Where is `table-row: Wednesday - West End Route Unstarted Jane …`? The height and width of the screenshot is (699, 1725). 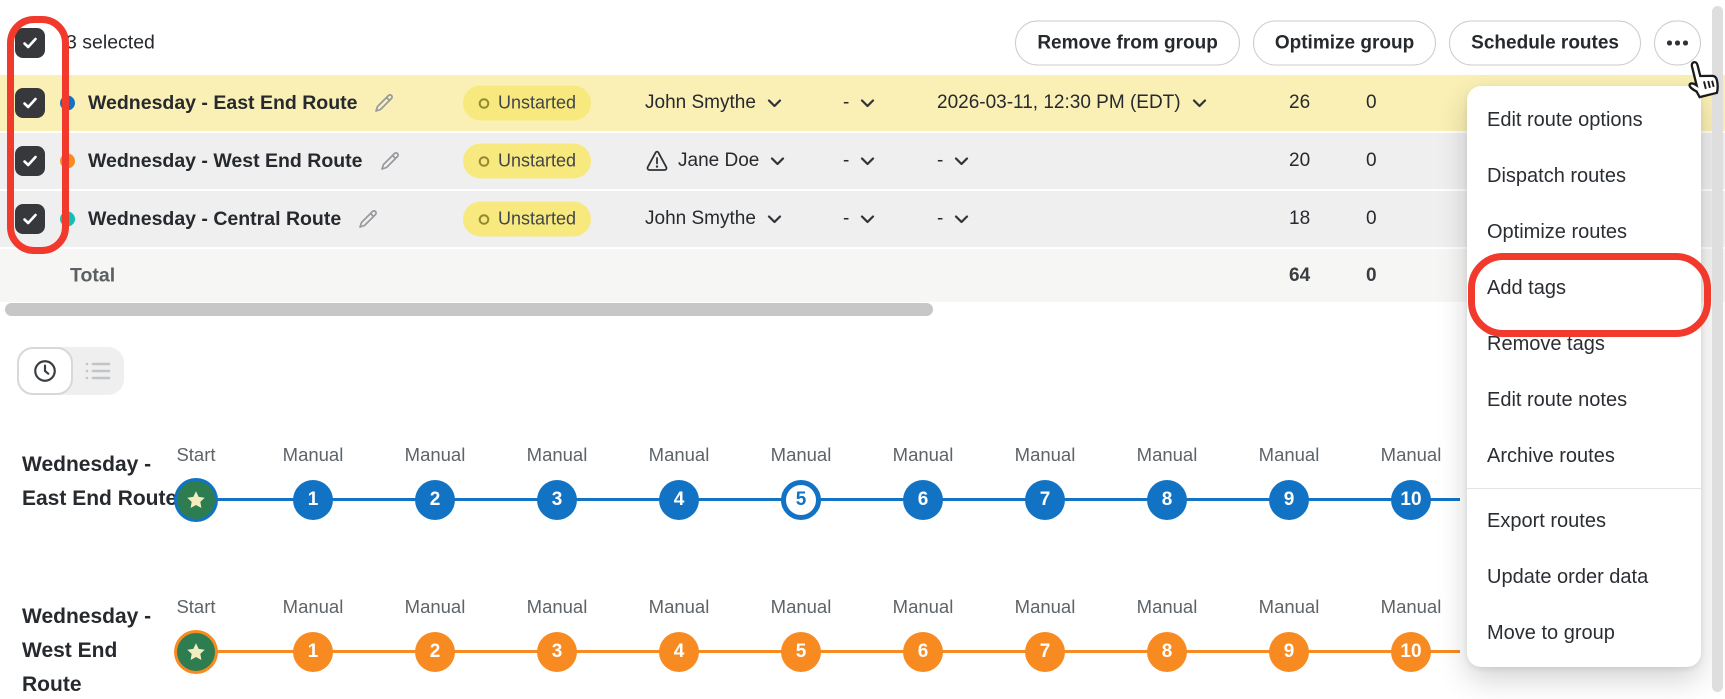 table-row: Wednesday - West End Route Unstarted Jane … is located at coordinates (862, 161).